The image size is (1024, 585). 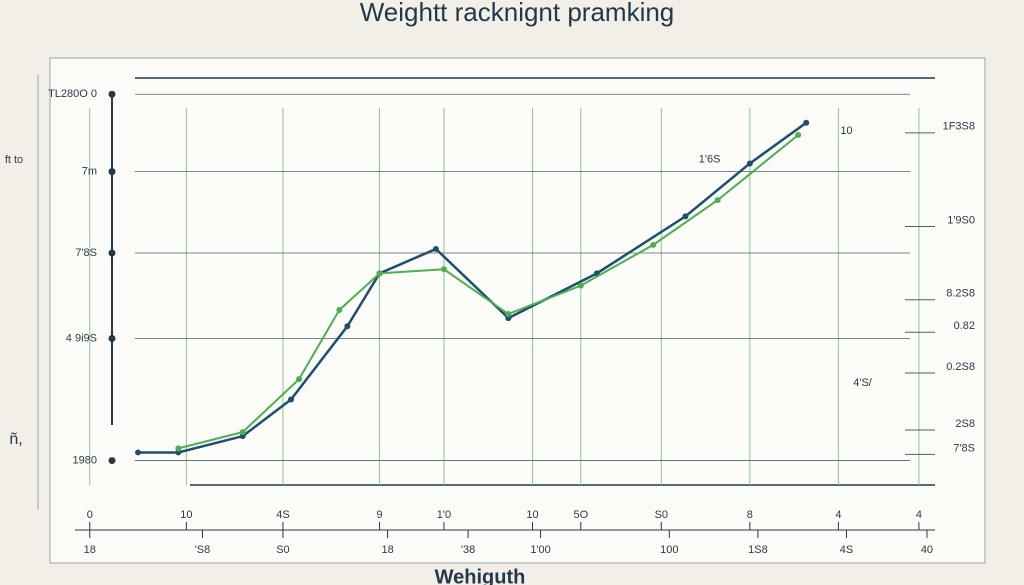 What do you see at coordinates (960, 294) in the screenshot?
I see `y2-tick-label: 8.2S8` at bounding box center [960, 294].